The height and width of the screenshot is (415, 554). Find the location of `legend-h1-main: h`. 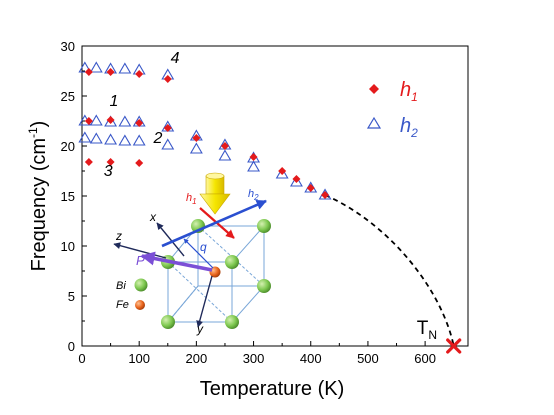

legend-h1-main: h is located at coordinates (405, 90).